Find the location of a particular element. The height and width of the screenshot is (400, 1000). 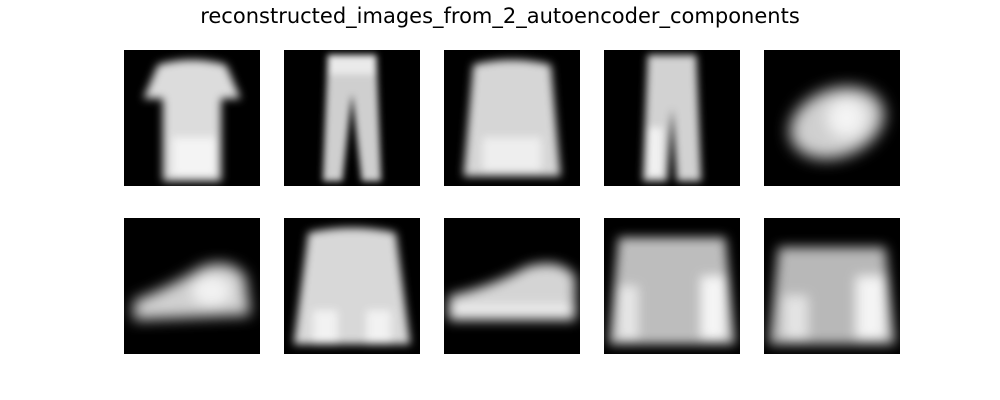

reconstructed-image-r2c4 is located at coordinates (672, 286).